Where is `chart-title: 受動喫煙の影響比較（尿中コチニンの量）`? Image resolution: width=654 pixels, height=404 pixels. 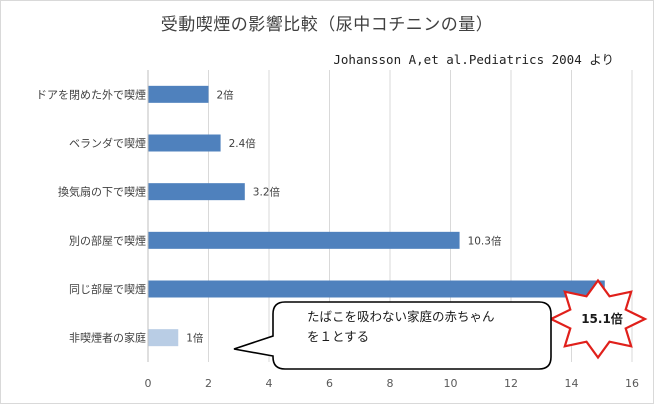
chart-title: 受動喫煙の影響比較（尿中コチニンの量） is located at coordinates (327, 25).